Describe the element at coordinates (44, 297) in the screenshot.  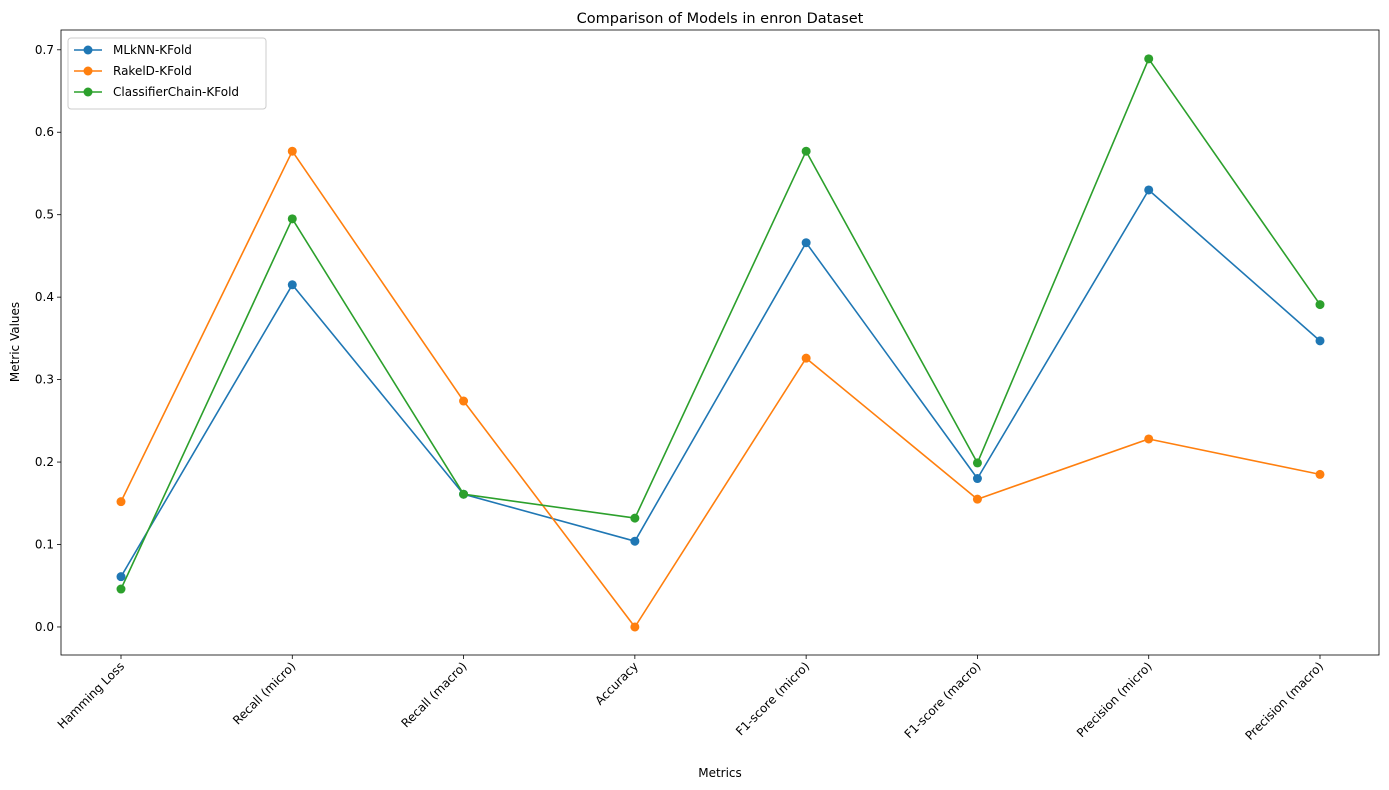
I see `y-tick-label: 0.4` at that location.